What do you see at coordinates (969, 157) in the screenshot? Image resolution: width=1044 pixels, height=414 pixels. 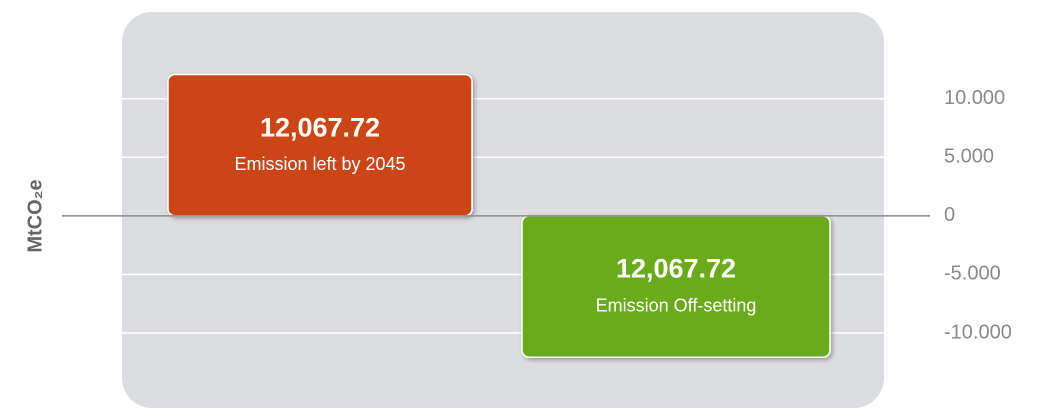 I see `y-tick-label: 5.000` at bounding box center [969, 157].